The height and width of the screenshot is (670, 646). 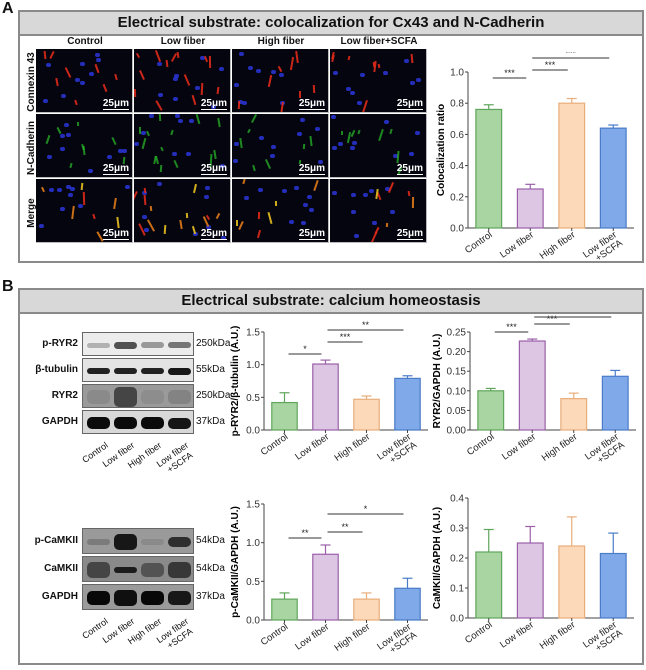 What do you see at coordinates (457, 431) in the screenshot?
I see `y-tick-label: 0.00` at bounding box center [457, 431].